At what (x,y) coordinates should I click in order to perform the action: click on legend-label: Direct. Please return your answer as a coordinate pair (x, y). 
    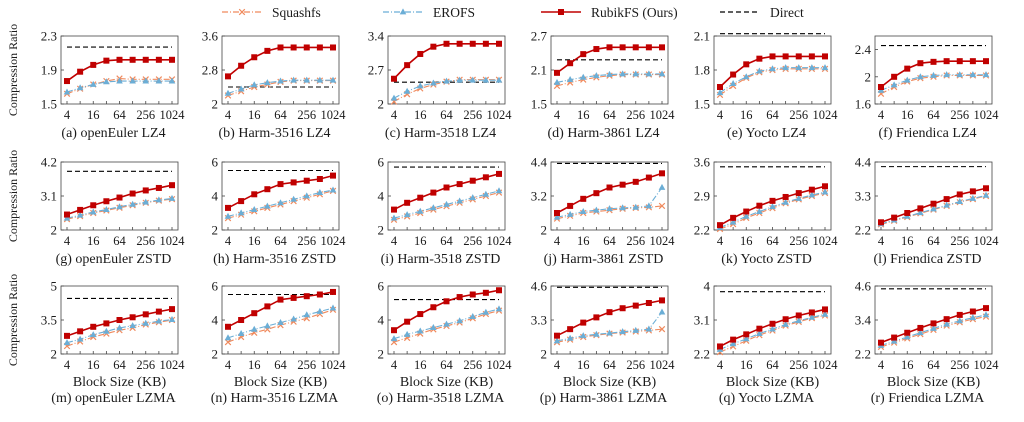
    Looking at the image, I should click on (787, 12).